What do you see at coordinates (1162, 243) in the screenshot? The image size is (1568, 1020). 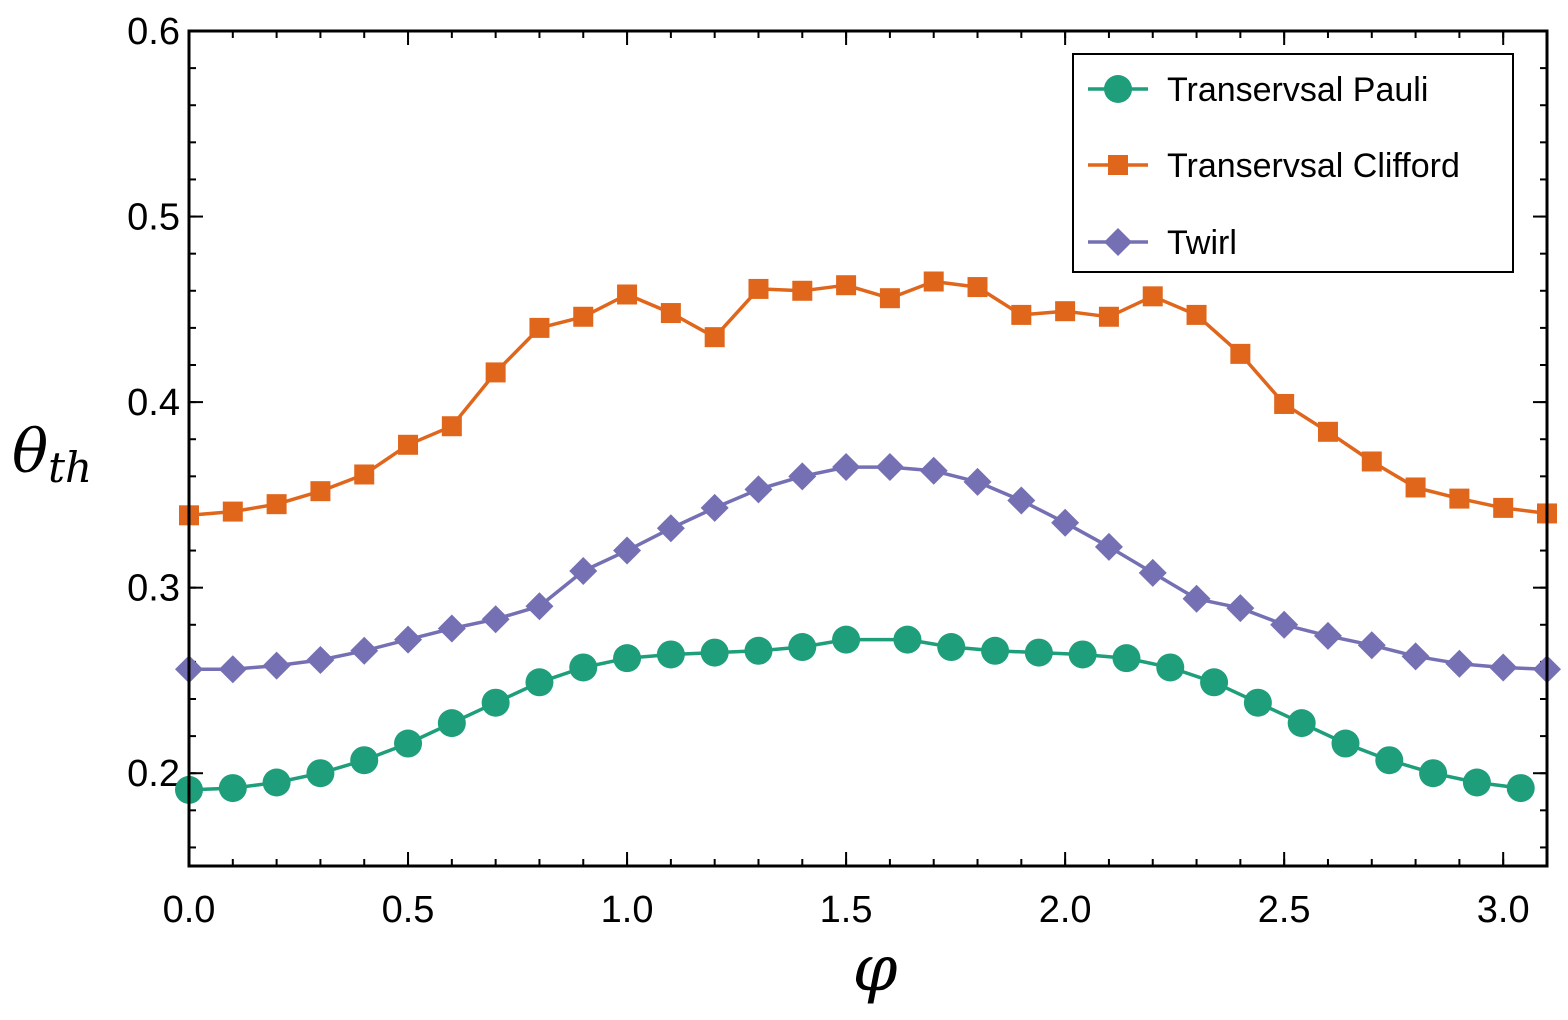 I see `legend-item: Twirl` at bounding box center [1162, 243].